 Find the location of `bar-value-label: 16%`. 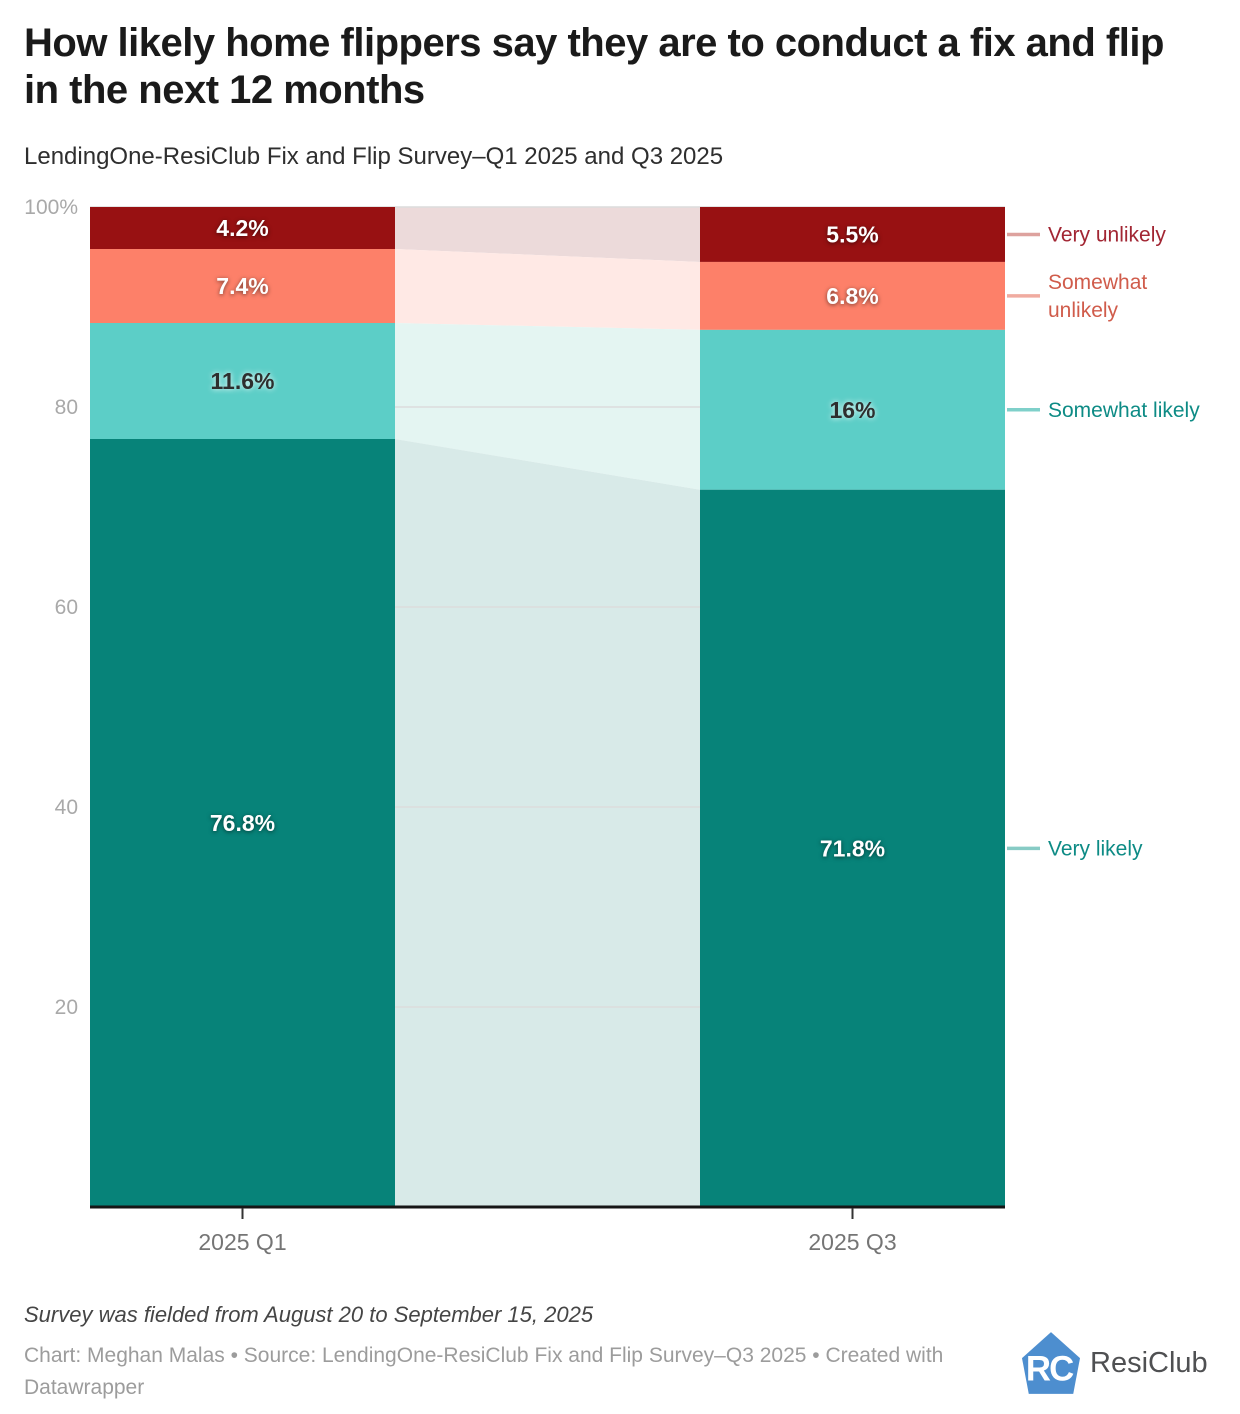

bar-value-label: 16% is located at coordinates (852, 410).